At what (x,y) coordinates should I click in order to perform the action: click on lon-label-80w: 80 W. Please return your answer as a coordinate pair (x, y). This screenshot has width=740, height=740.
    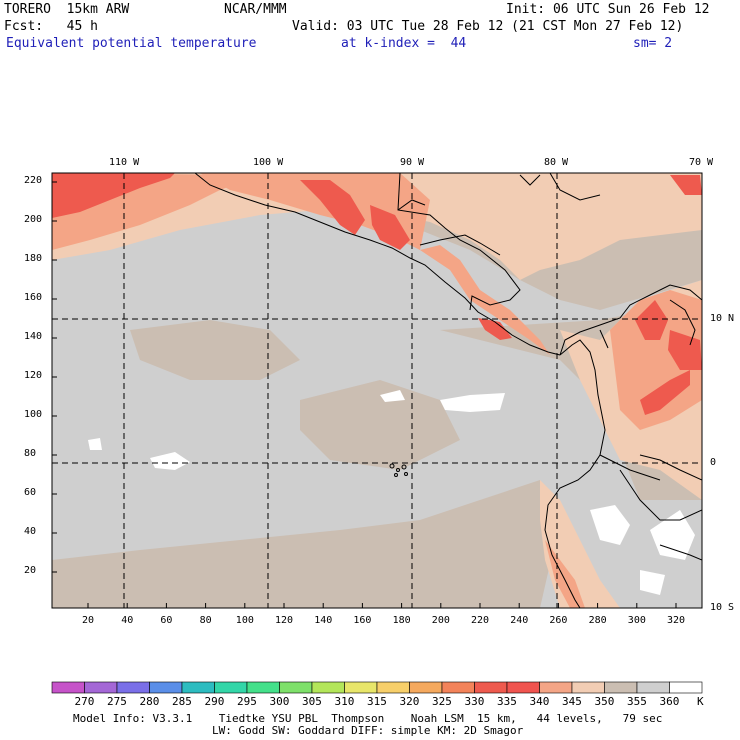
    Looking at the image, I should click on (556, 162).